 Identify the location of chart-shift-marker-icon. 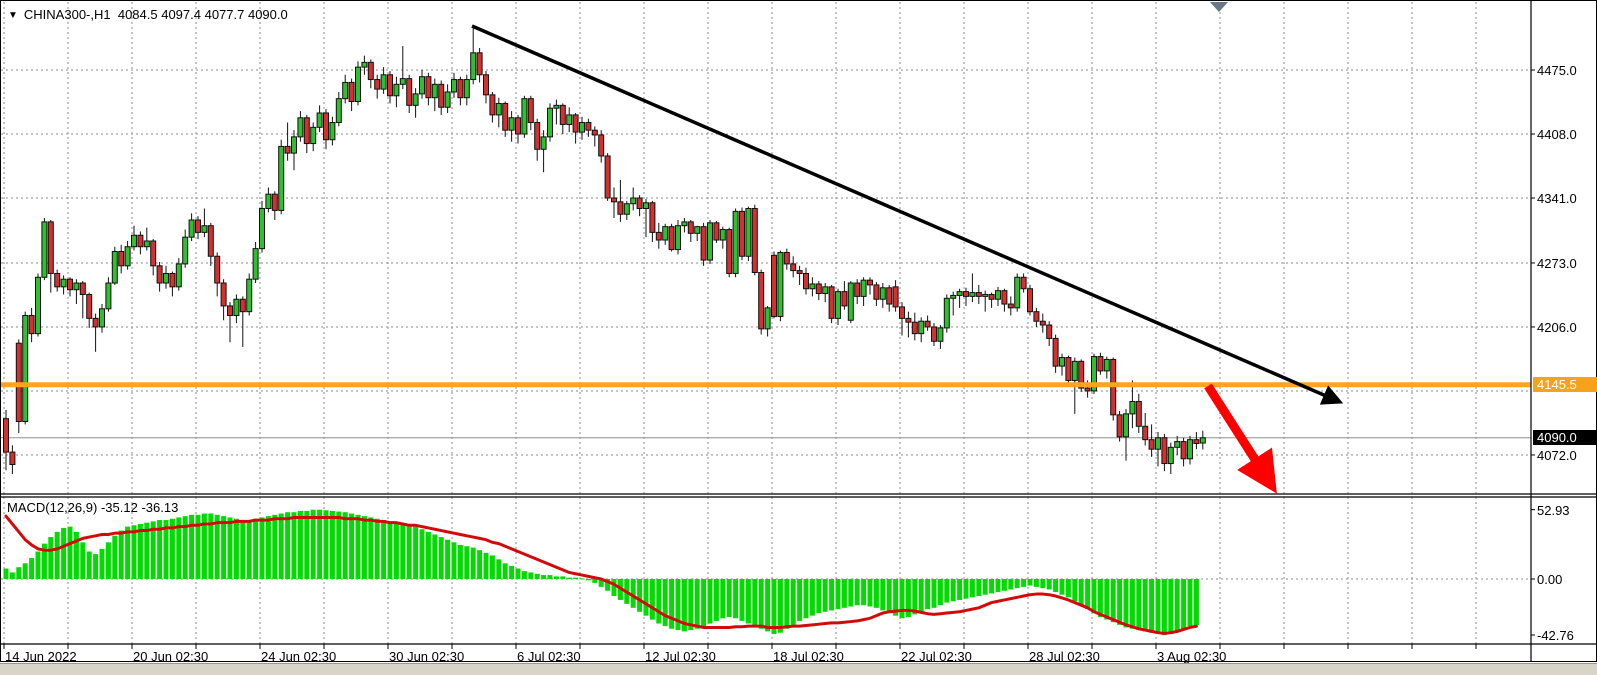
(1219, 7).